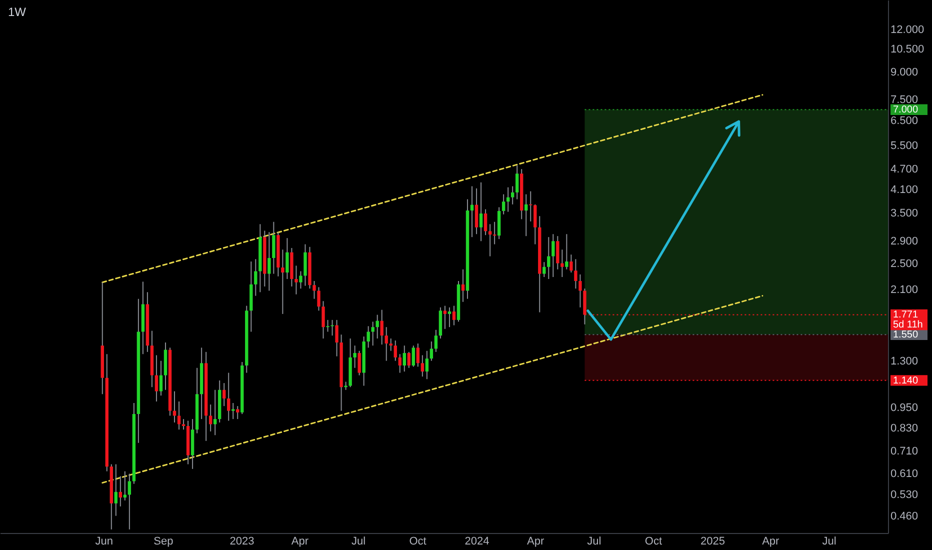 The height and width of the screenshot is (550, 932). Describe the element at coordinates (904, 290) in the screenshot. I see `y-tick-label: 2.100` at that location.